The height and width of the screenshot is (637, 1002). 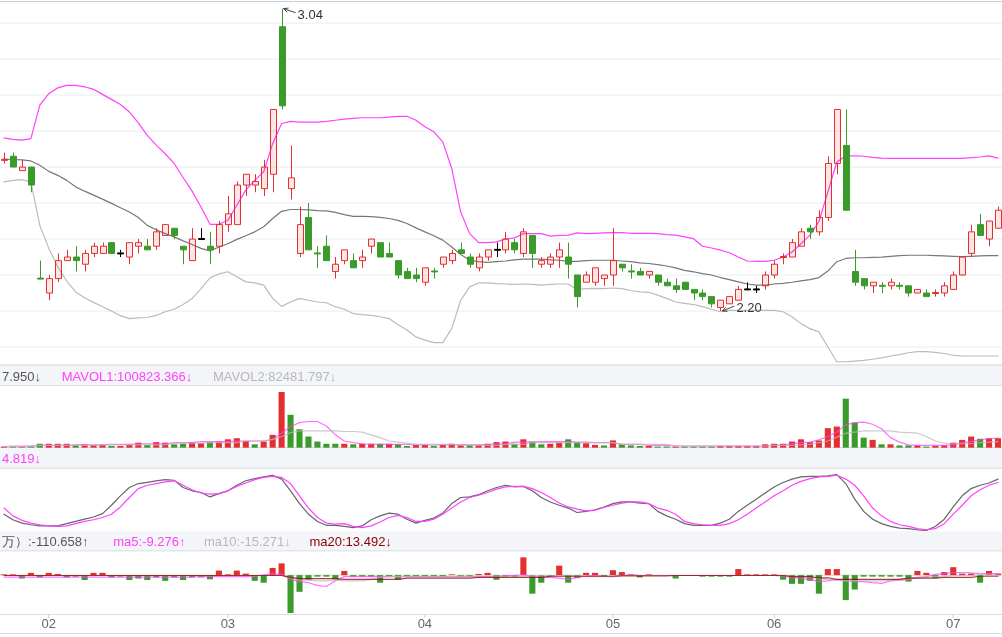 I want to click on text: ma5:-9.276↑, so click(x=149, y=541).